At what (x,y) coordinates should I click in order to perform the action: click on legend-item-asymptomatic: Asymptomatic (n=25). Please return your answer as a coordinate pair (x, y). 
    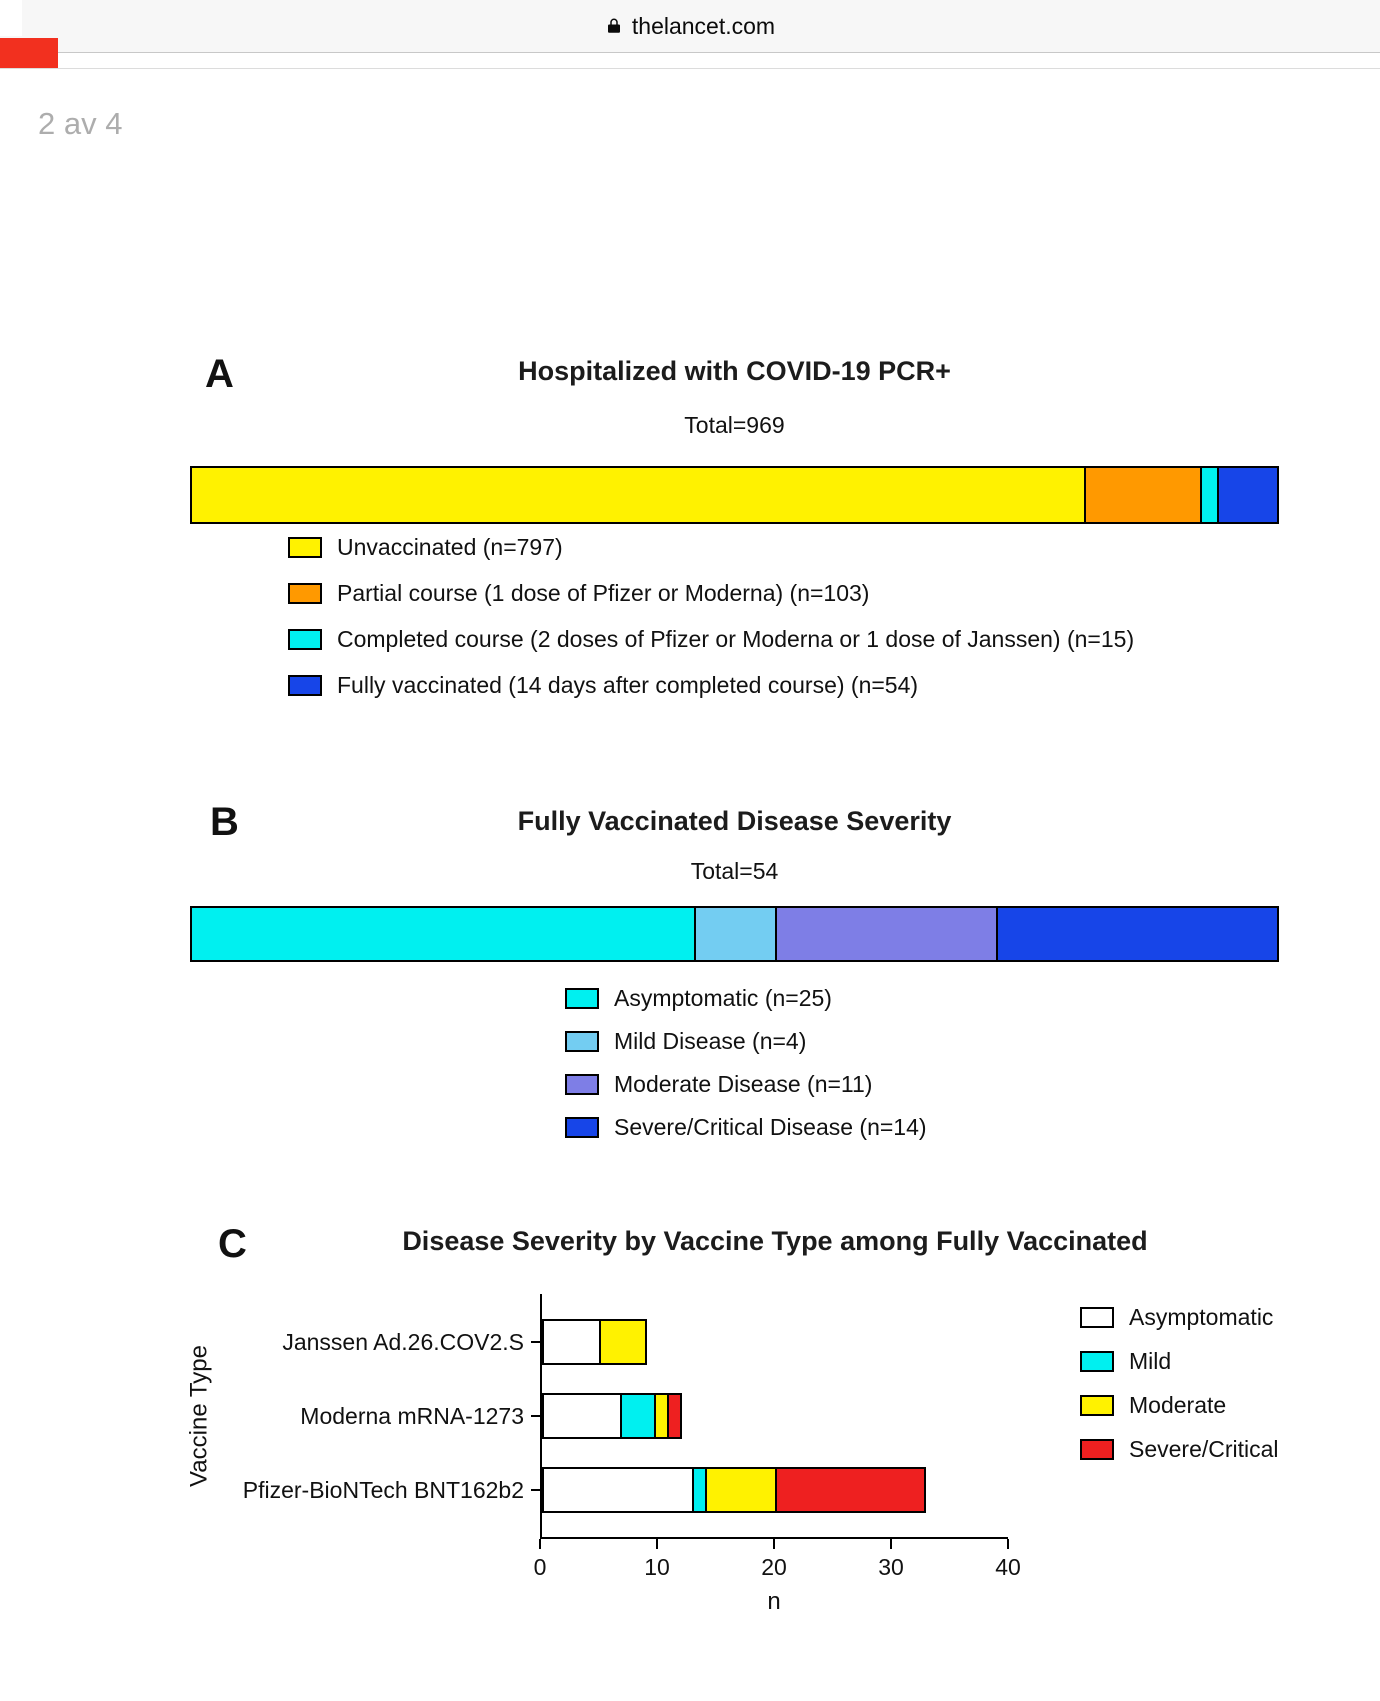
    Looking at the image, I should click on (746, 998).